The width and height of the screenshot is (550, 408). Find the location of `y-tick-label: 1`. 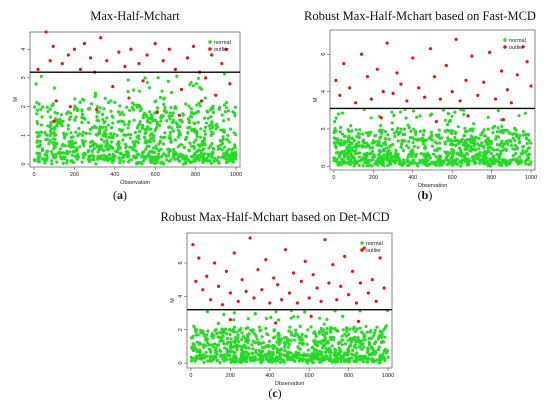

y-tick-label: 1 is located at coordinates (24, 135).